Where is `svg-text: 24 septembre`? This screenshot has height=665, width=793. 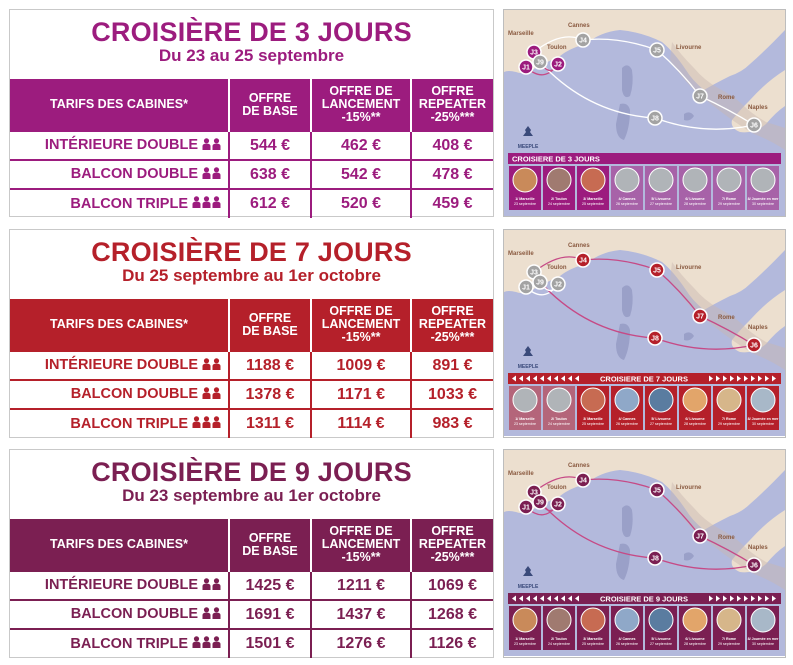 svg-text: 24 septembre is located at coordinates (559, 204).